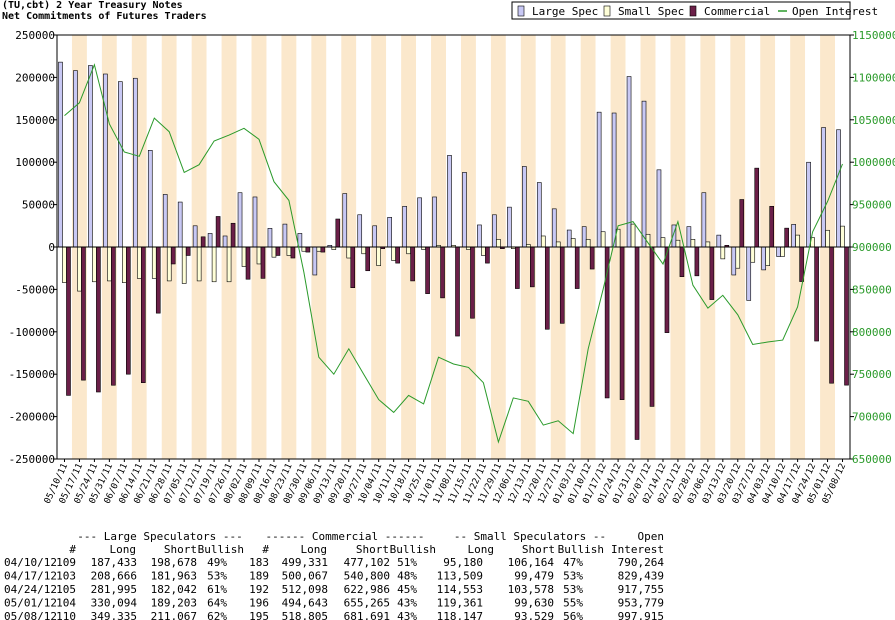 The width and height of the screenshot is (895, 620). I want to click on y2-tick-label: 1000000, so click(873, 162).